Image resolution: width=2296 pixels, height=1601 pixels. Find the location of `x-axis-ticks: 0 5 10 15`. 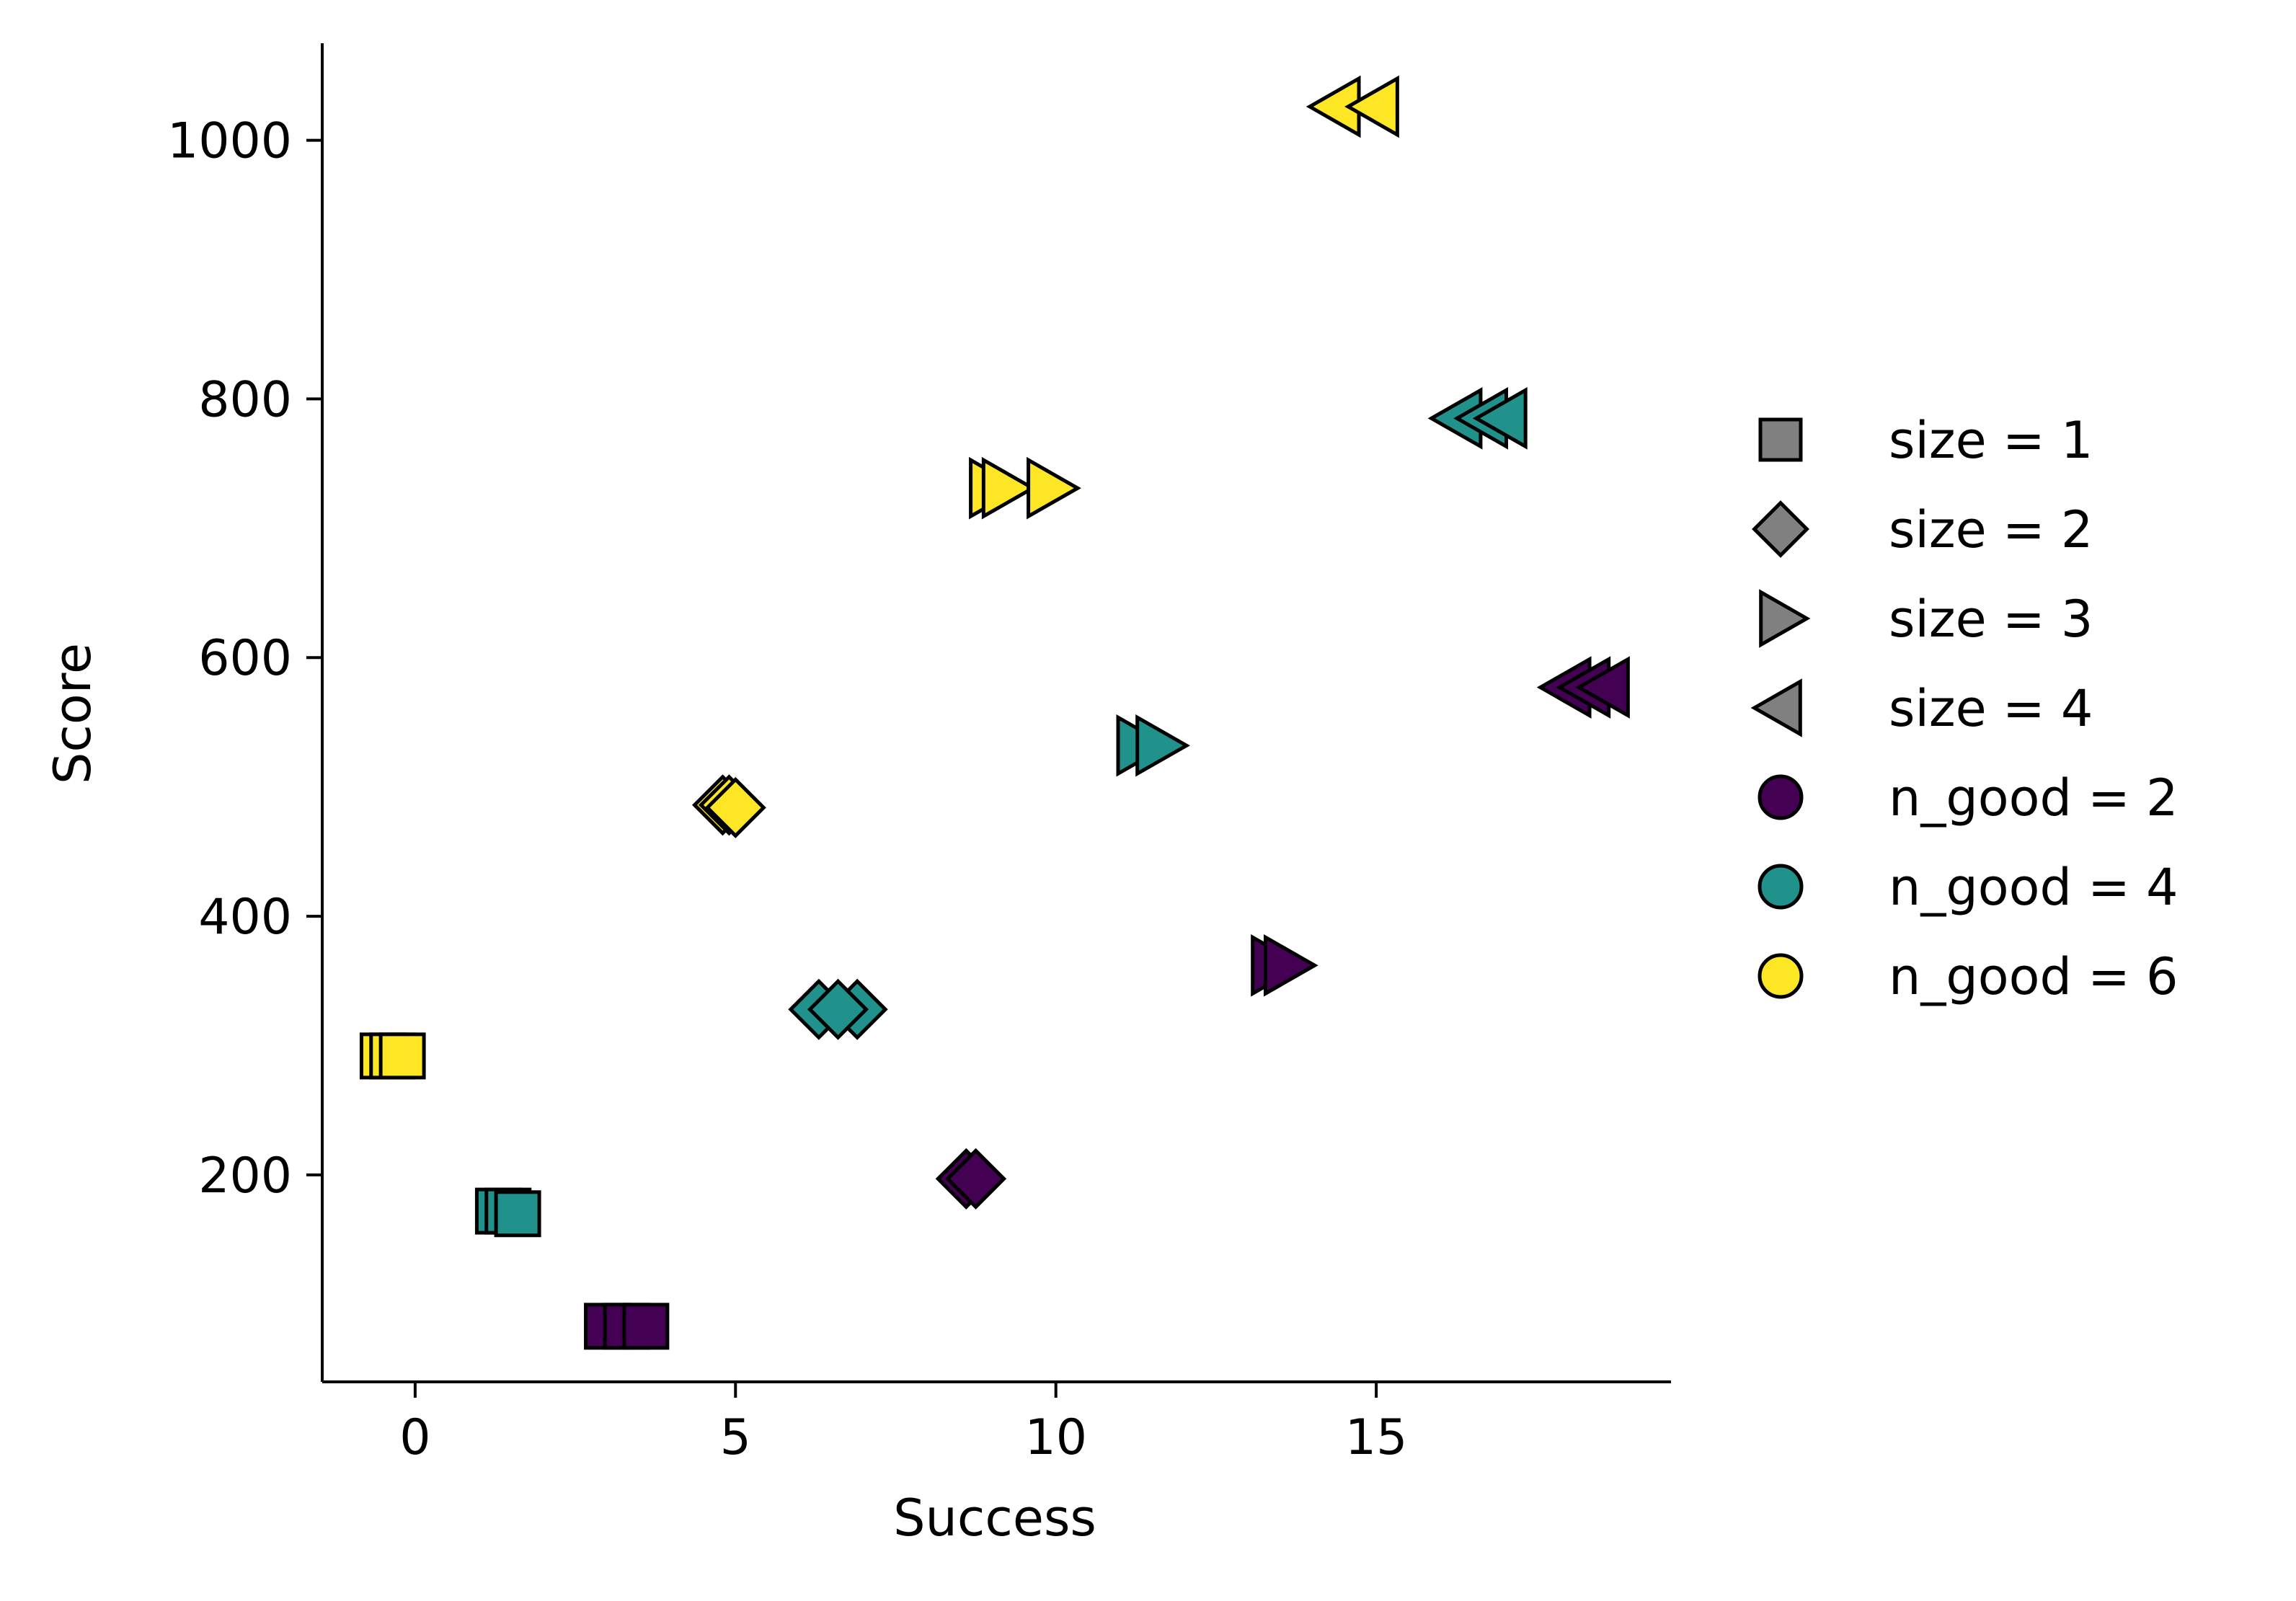

x-axis-ticks: 0 5 10 15 is located at coordinates (903, 1424).